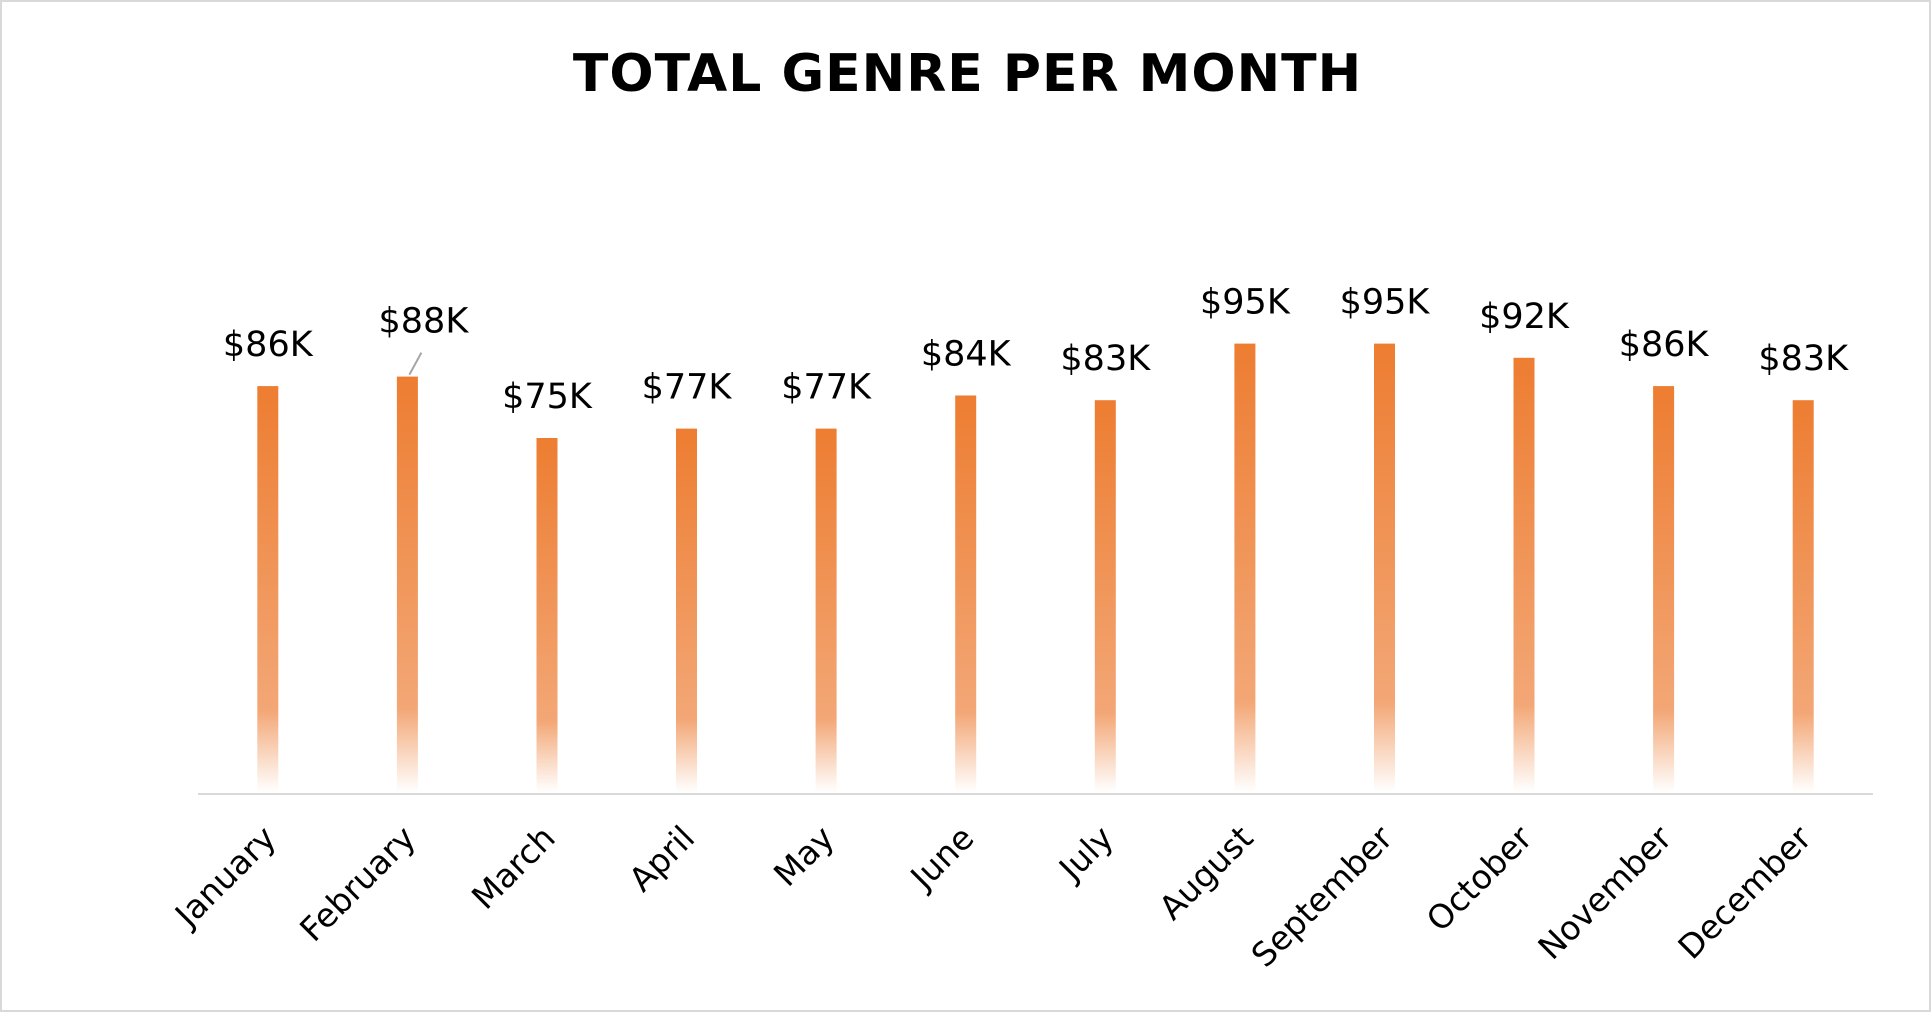  Describe the element at coordinates (424, 322) in the screenshot. I see `data-label-february: $88K` at that location.